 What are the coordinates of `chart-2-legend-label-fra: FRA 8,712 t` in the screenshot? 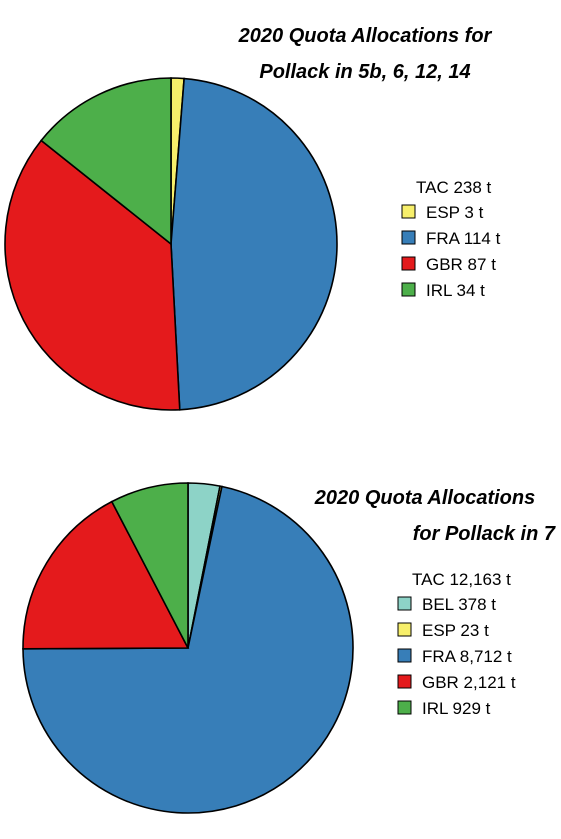 It's located at (467, 656).